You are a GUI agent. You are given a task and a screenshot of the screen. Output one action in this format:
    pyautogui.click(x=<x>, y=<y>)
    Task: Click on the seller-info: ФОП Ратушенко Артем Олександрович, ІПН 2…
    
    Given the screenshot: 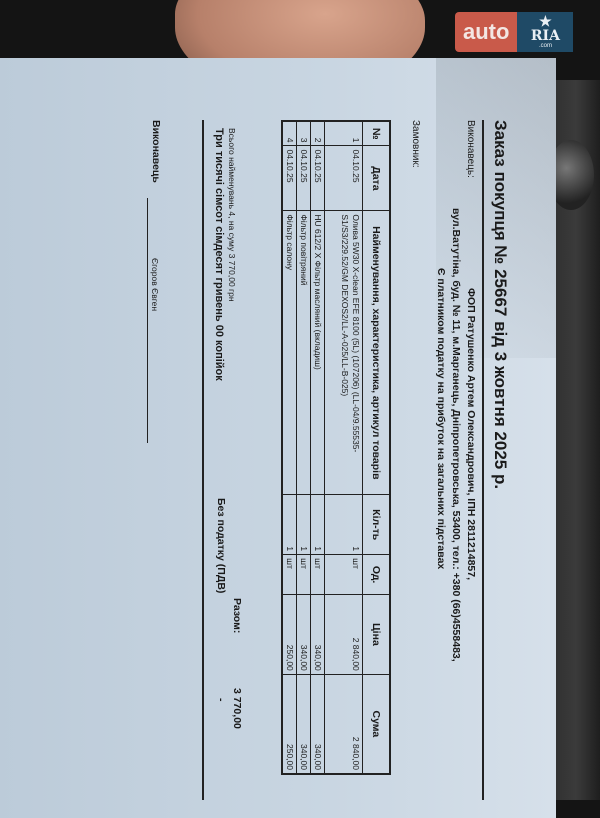 What is the action you would take?
    pyautogui.click(x=455, y=498)
    